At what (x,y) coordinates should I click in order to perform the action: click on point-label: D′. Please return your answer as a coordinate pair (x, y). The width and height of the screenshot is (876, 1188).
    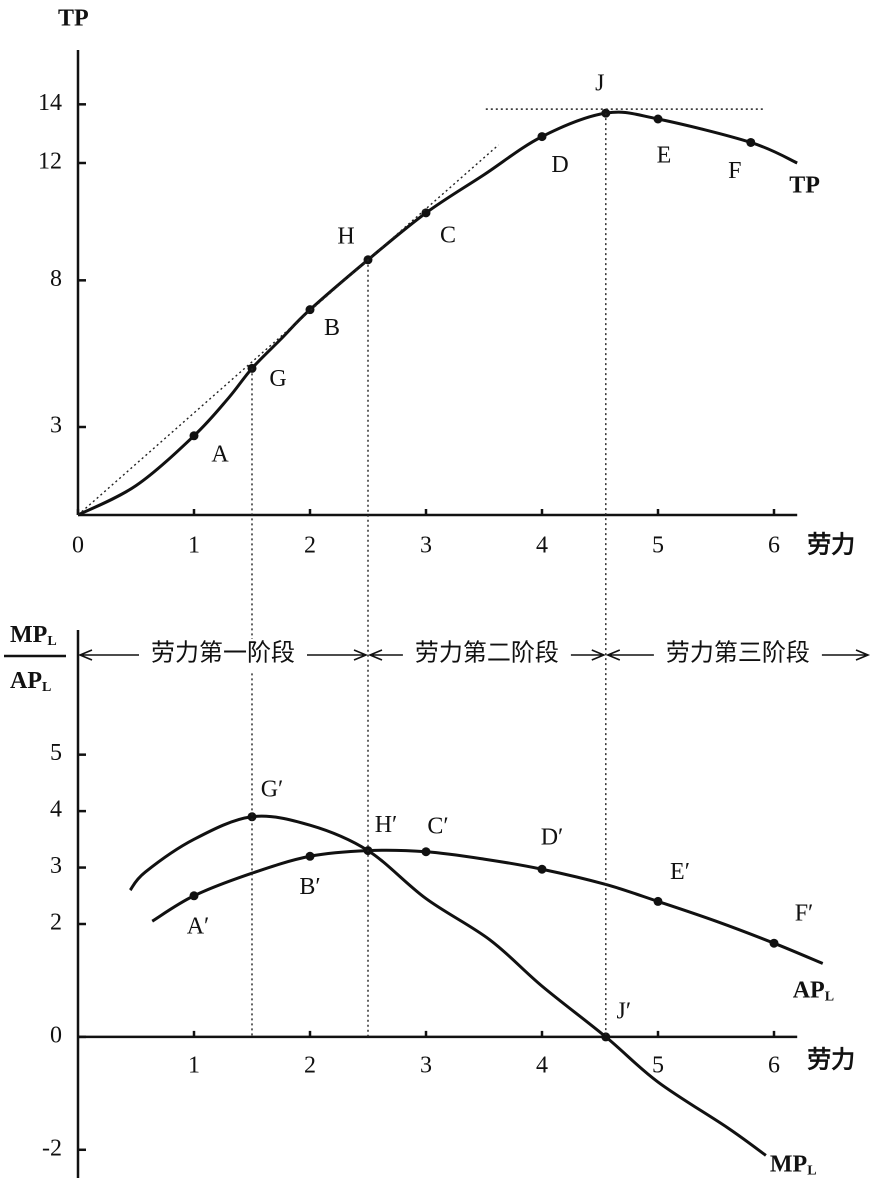
    Looking at the image, I should click on (552, 838).